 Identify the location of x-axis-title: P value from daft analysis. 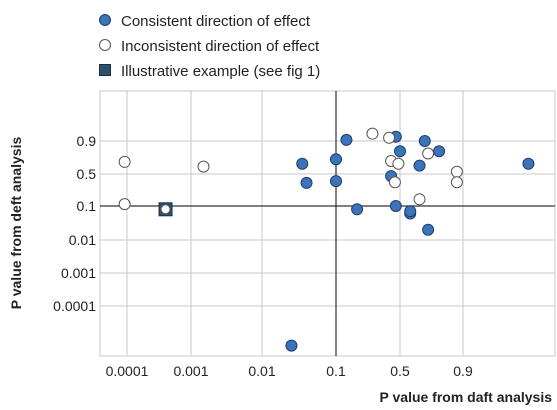
(466, 397).